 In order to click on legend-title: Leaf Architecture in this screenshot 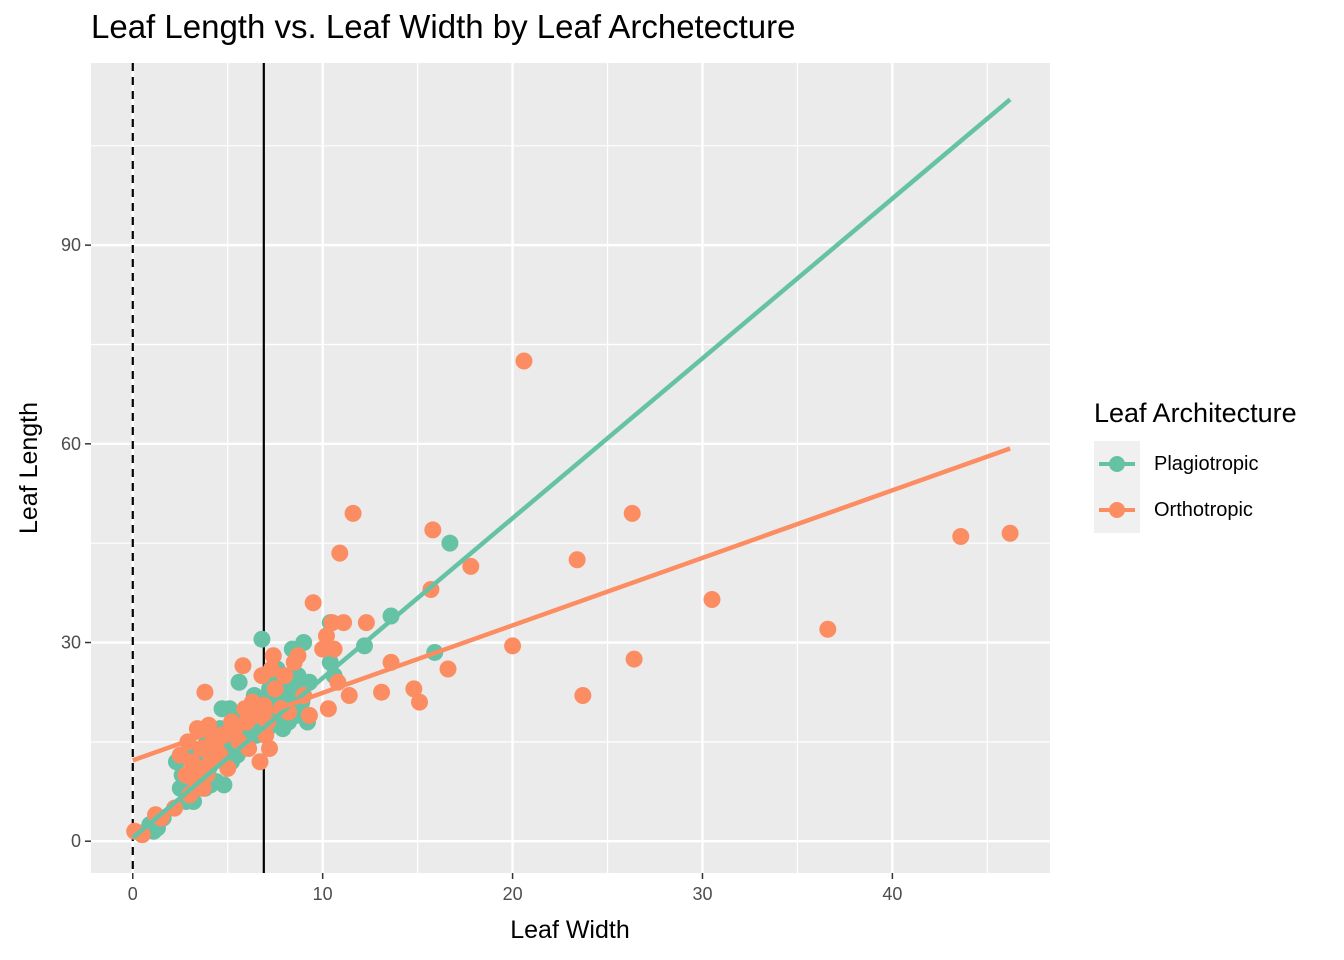, I will do `click(1195, 413)`.